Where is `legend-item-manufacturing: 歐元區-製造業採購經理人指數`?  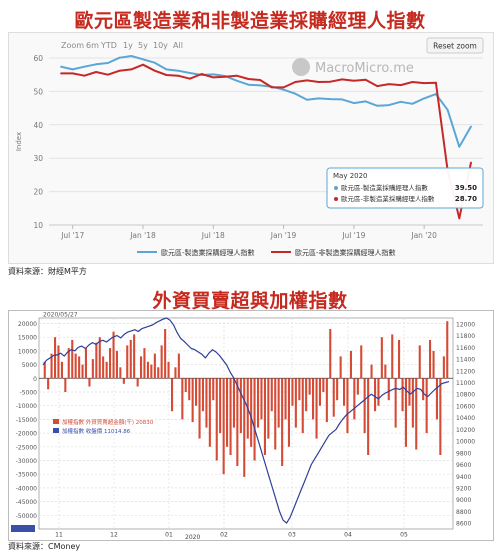 legend-item-manufacturing: 歐元區-製造業採購經理人指數 is located at coordinates (208, 252).